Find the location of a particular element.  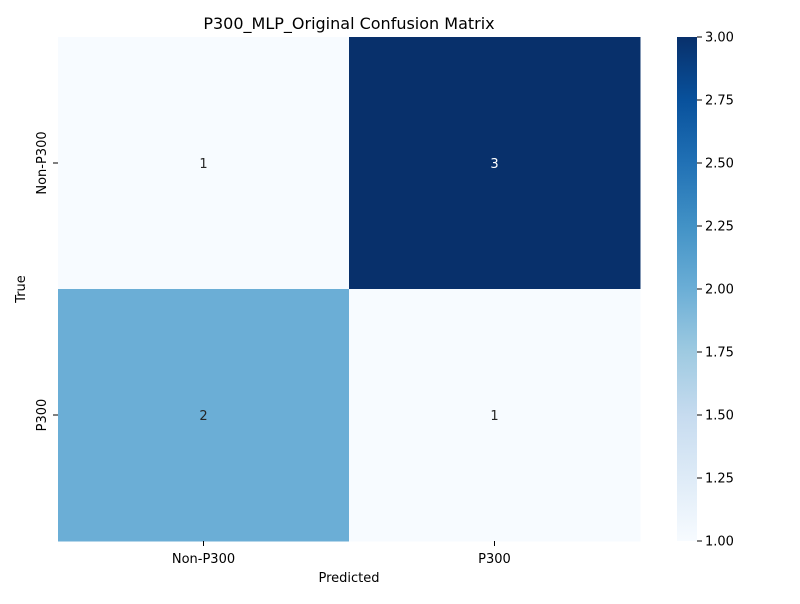

colorbar-tick-label: 1.75 is located at coordinates (719, 353).